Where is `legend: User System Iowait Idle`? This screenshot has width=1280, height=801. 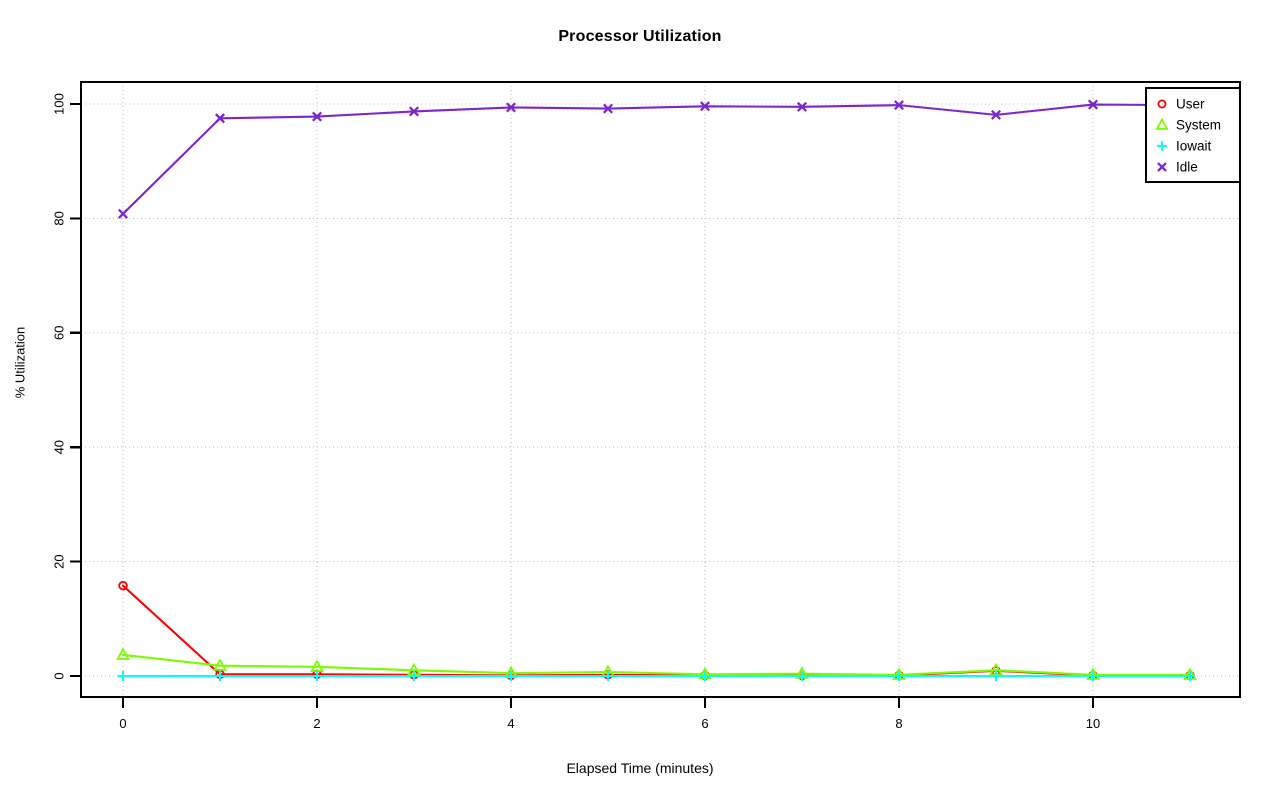
legend: User System Iowait Idle is located at coordinates (1193, 135).